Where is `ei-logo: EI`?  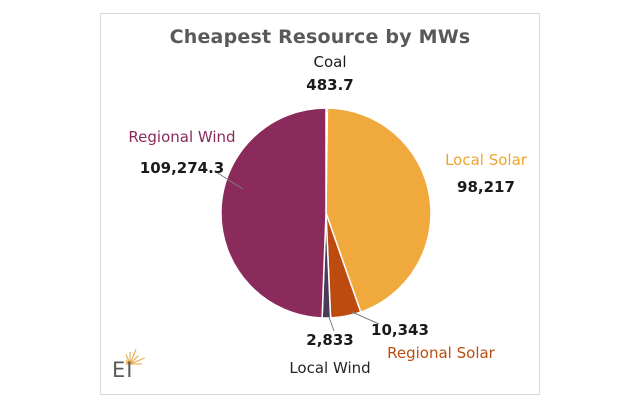
ei-logo: EI is located at coordinates (136, 363).